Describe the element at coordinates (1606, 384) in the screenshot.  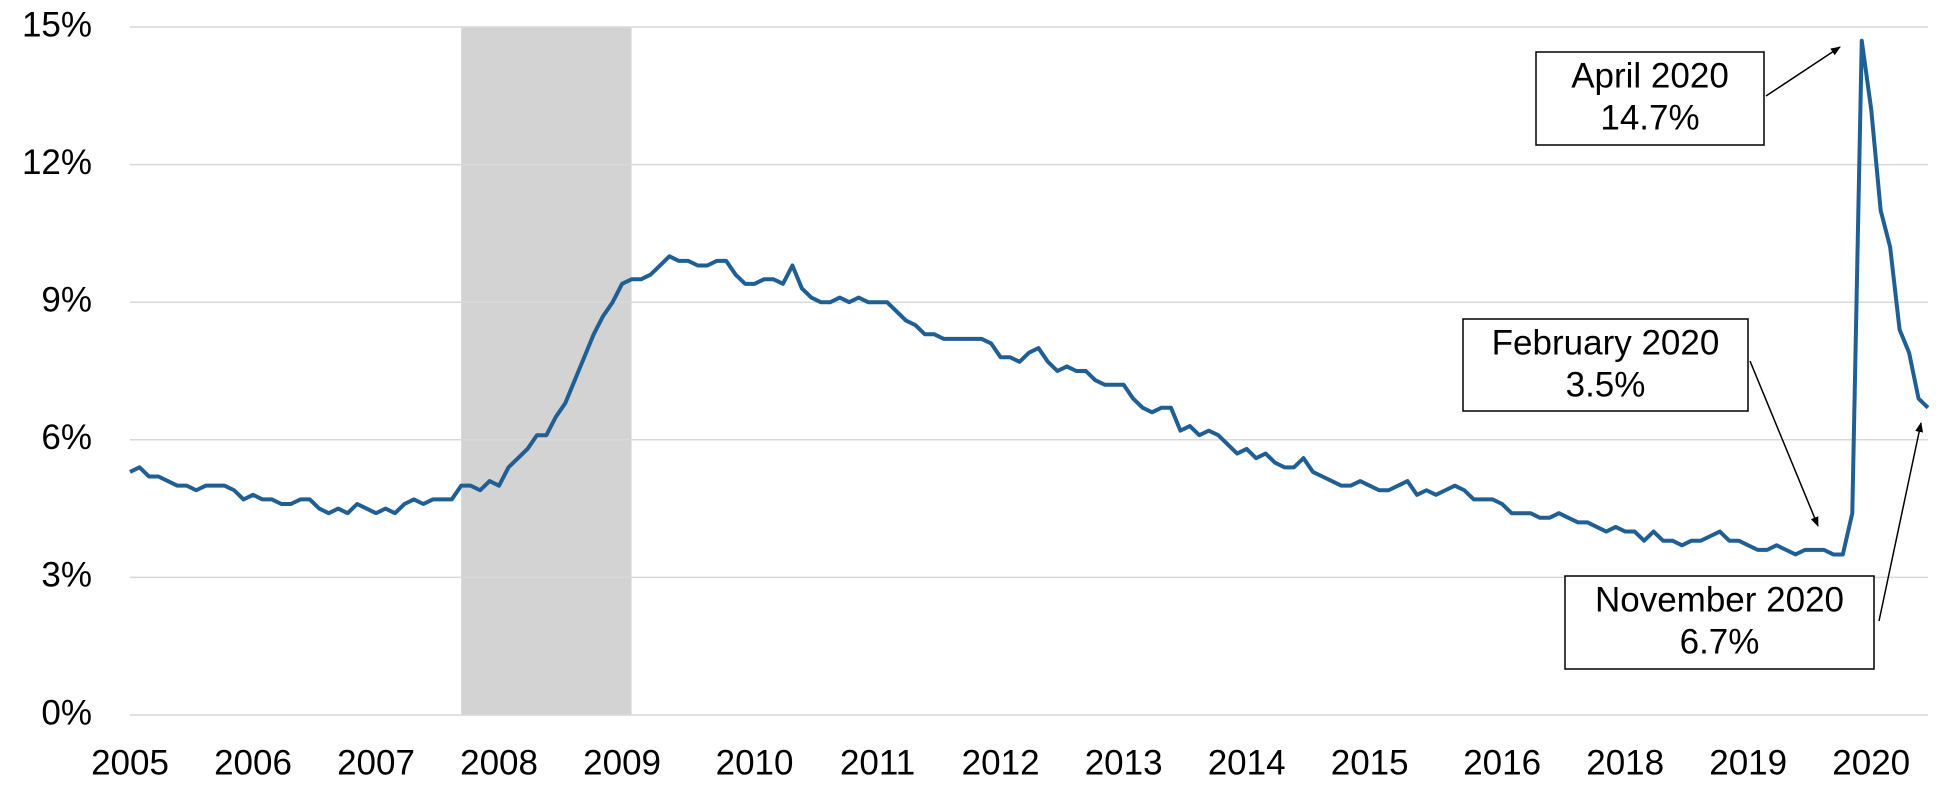
I see `annotation-value: 3.5%` at that location.